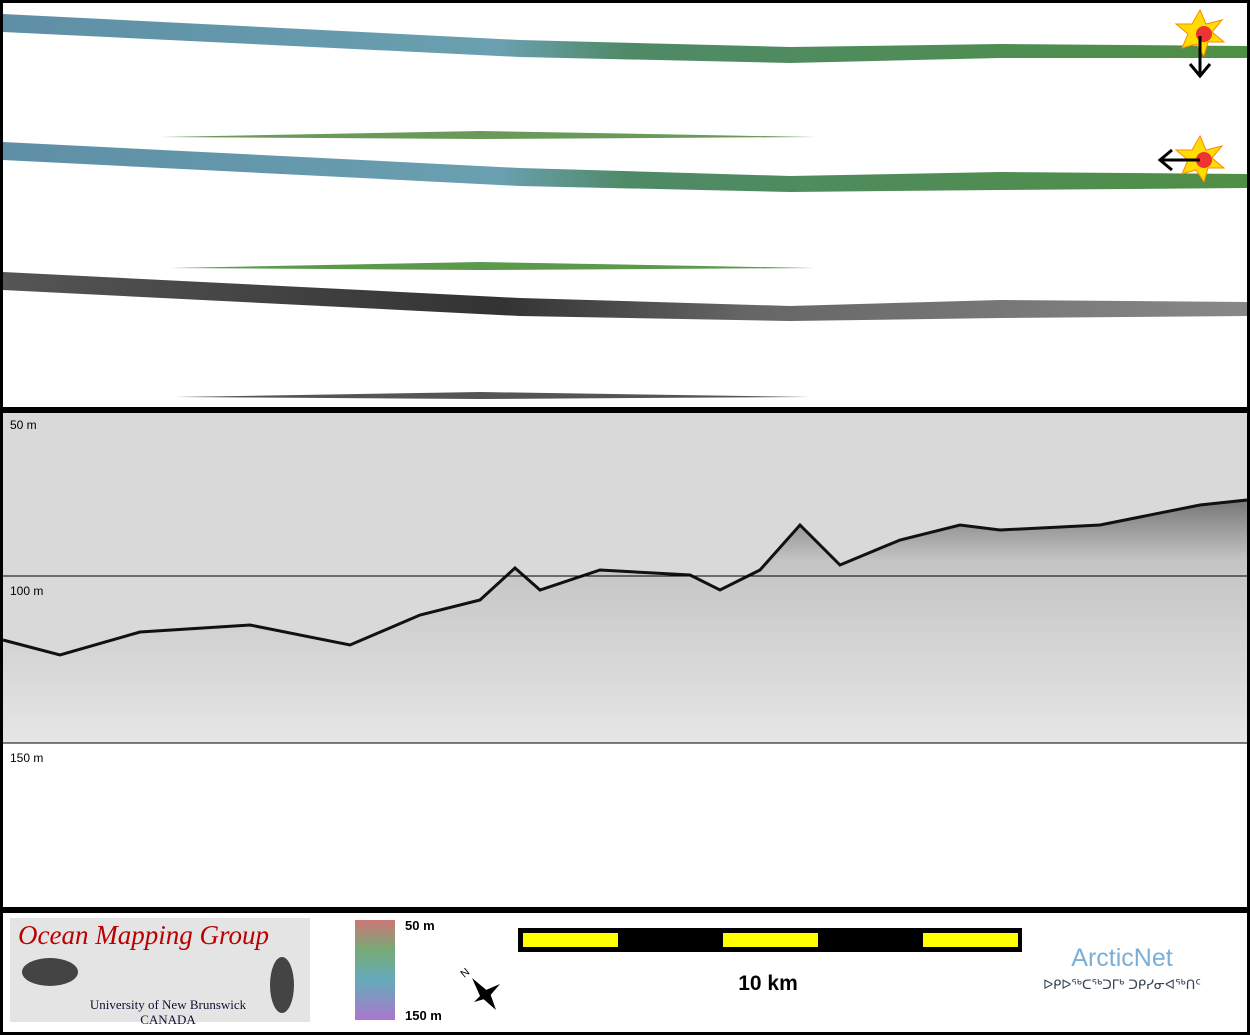 Image resolution: width=1250 pixels, height=1035 pixels. What do you see at coordinates (420, 925) in the screenshot?
I see `colorbar-label: 50 m` at bounding box center [420, 925].